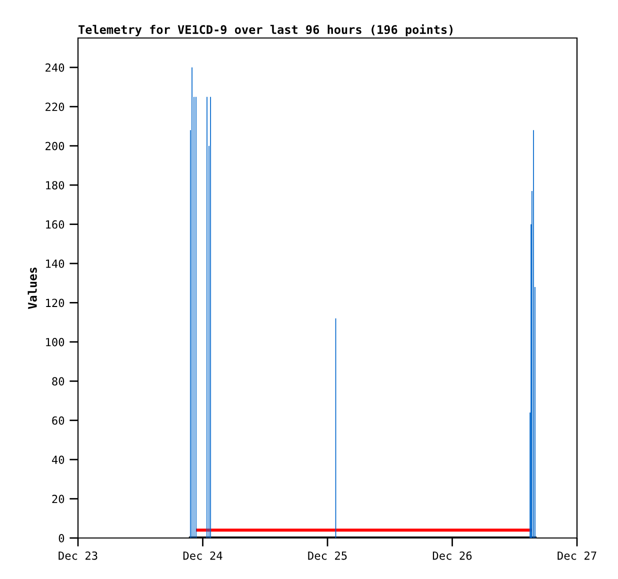 Image resolution: width=618 pixels, height=579 pixels. Describe the element at coordinates (55, 107) in the screenshot. I see `y-tick-label: 220` at that location.